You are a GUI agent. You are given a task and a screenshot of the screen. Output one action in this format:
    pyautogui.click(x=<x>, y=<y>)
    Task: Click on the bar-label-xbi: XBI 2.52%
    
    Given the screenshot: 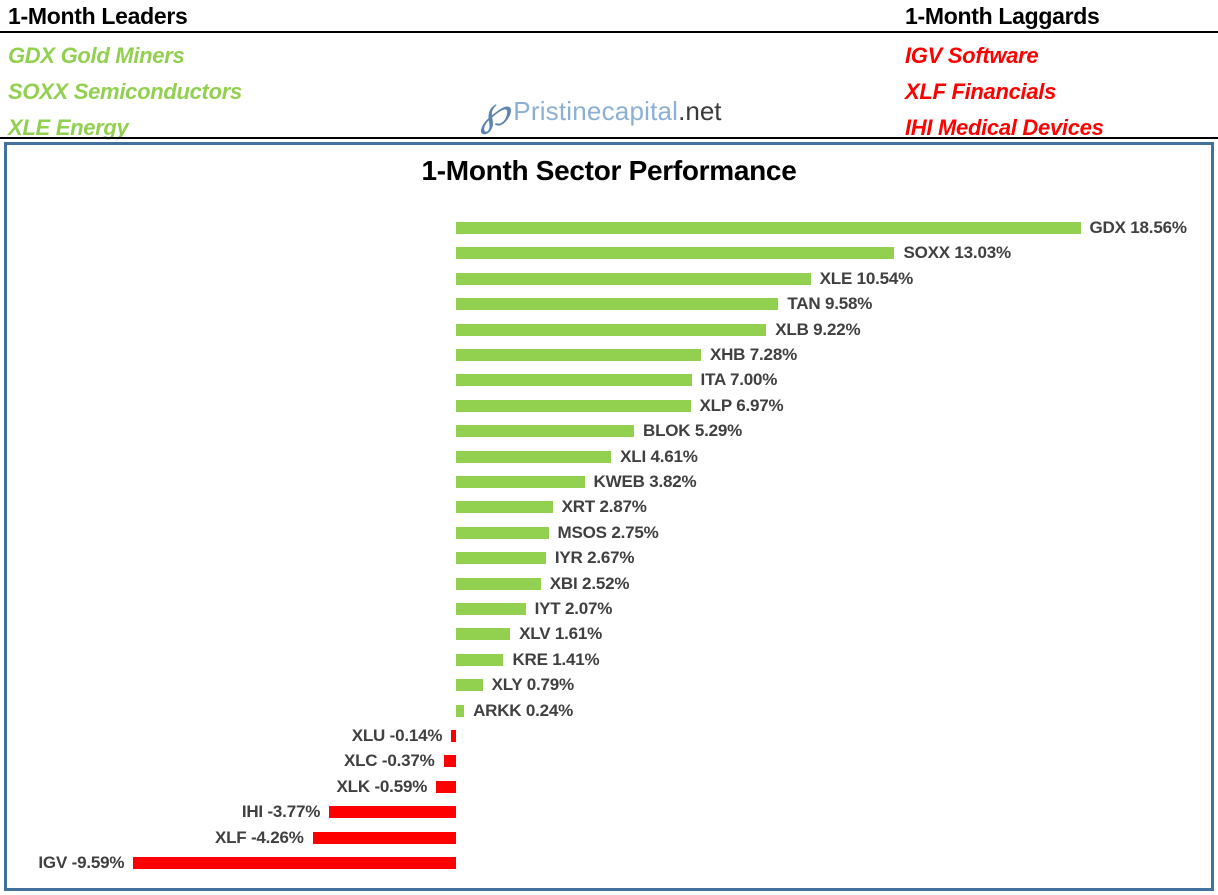 What is the action you would take?
    pyautogui.click(x=589, y=583)
    